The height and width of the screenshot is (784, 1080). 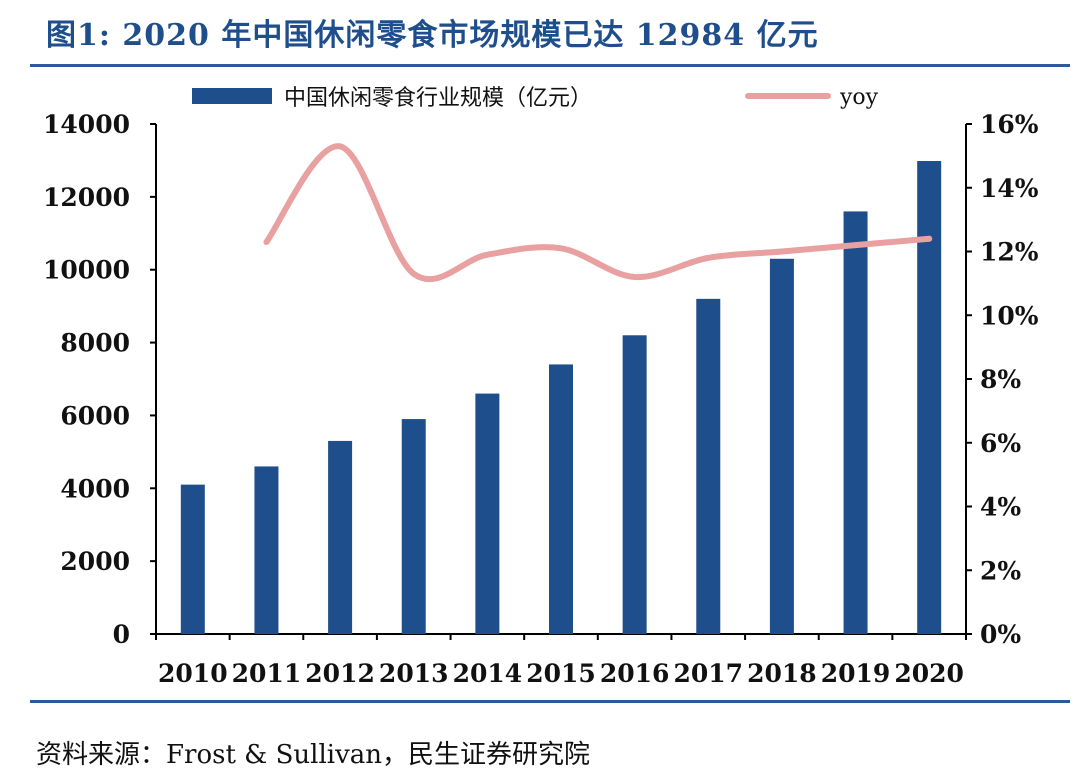 What do you see at coordinates (487, 254) in the screenshot?
I see `yoy-point-2014` at bounding box center [487, 254].